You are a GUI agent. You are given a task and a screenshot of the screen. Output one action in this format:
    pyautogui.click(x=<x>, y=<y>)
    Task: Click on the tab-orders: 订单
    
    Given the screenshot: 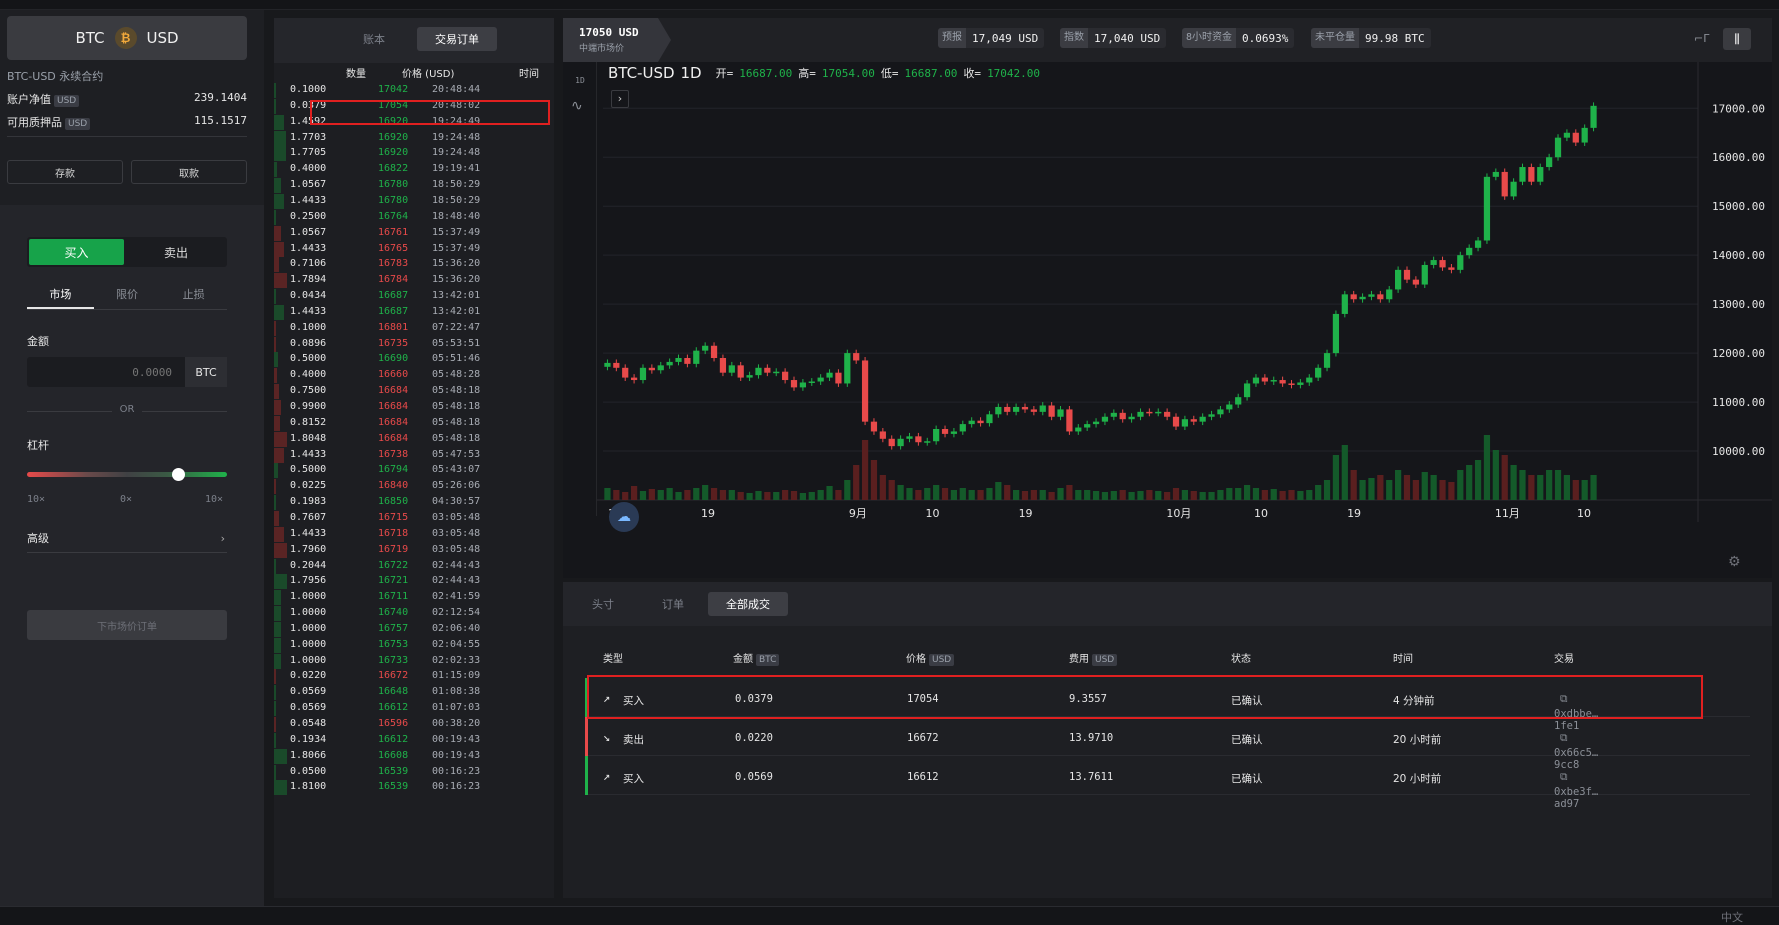 What is the action you would take?
    pyautogui.click(x=673, y=604)
    